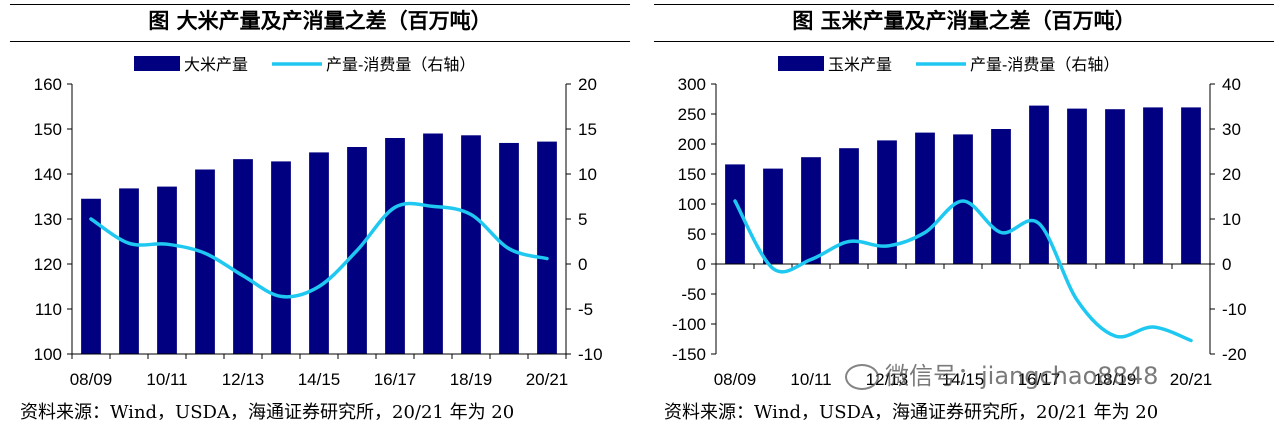 This screenshot has height=432, width=1280. What do you see at coordinates (585, 309) in the screenshot?
I see `right-tick-label: -5` at bounding box center [585, 309].